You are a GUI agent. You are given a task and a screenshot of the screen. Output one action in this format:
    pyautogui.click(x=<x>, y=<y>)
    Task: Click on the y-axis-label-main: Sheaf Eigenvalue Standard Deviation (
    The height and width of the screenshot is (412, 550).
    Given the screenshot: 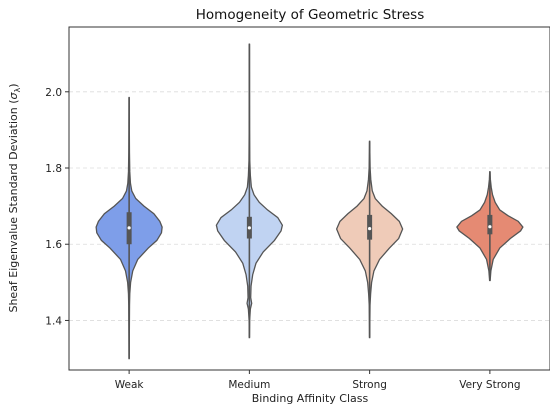 What is the action you would take?
    pyautogui.click(x=13, y=205)
    